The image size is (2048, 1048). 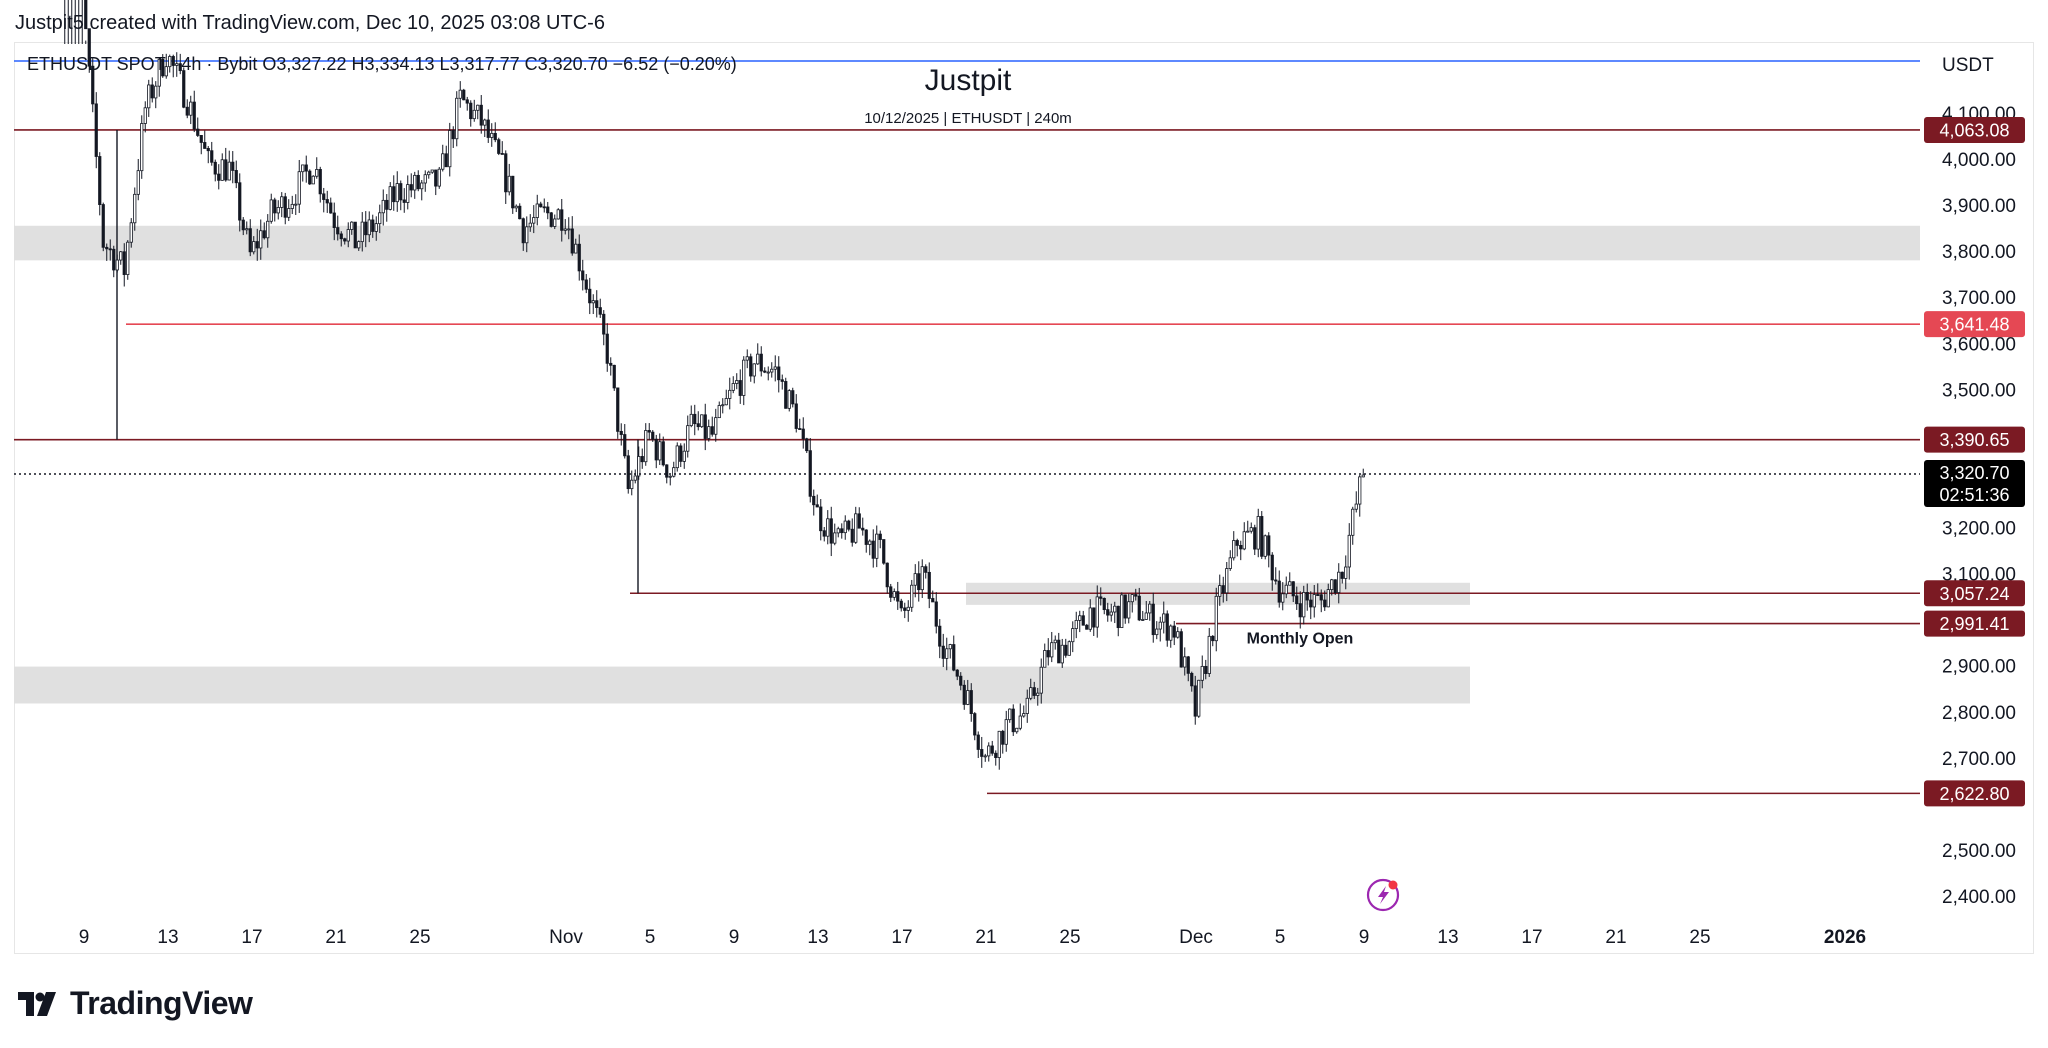 What do you see at coordinates (1974, 593) in the screenshot?
I see `price-level-badge-3: 3,057.24` at bounding box center [1974, 593].